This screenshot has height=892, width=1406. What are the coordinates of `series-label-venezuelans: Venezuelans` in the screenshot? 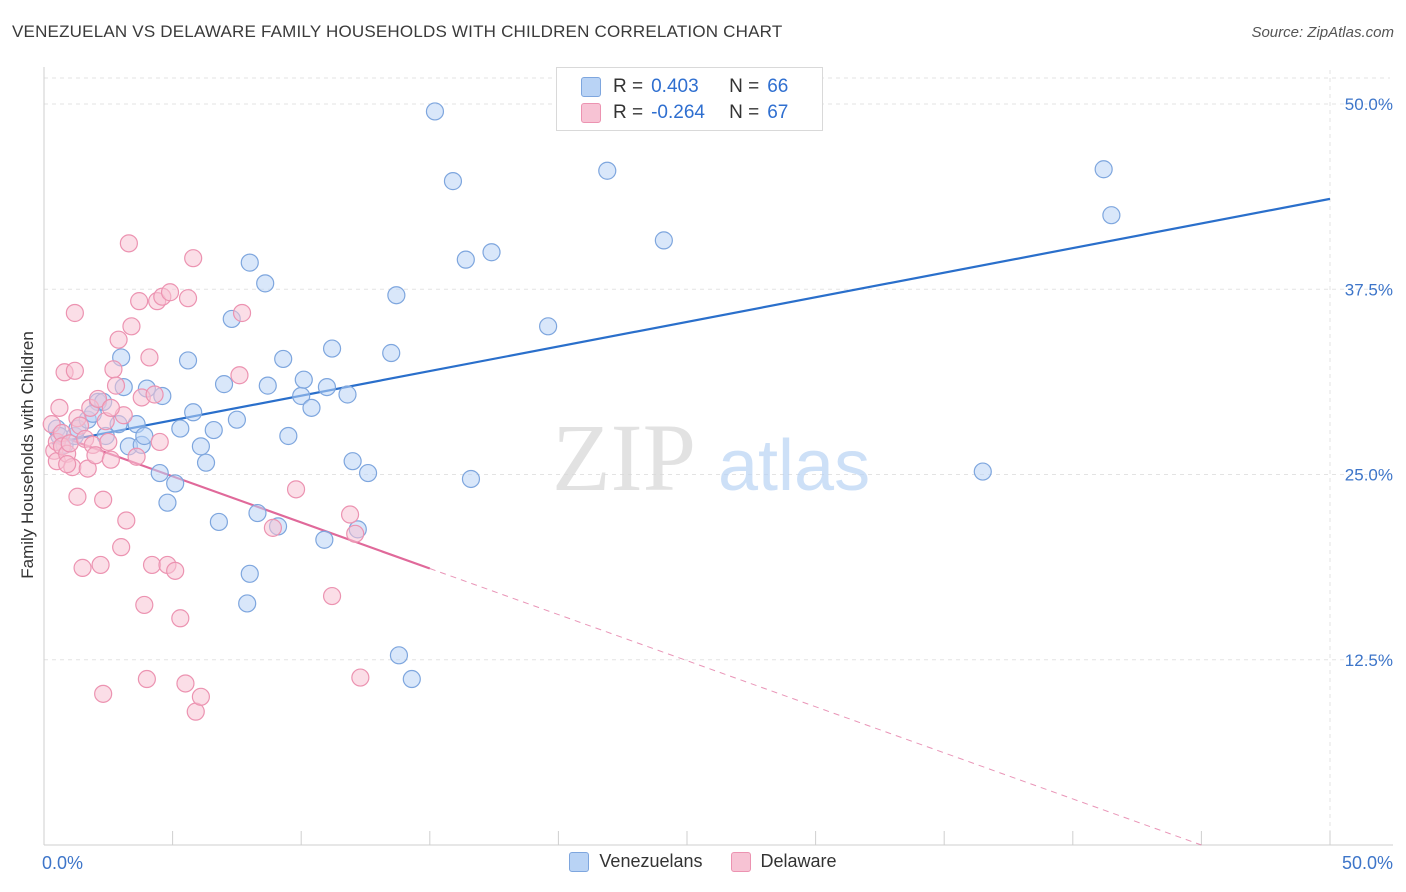 It's located at (651, 861).